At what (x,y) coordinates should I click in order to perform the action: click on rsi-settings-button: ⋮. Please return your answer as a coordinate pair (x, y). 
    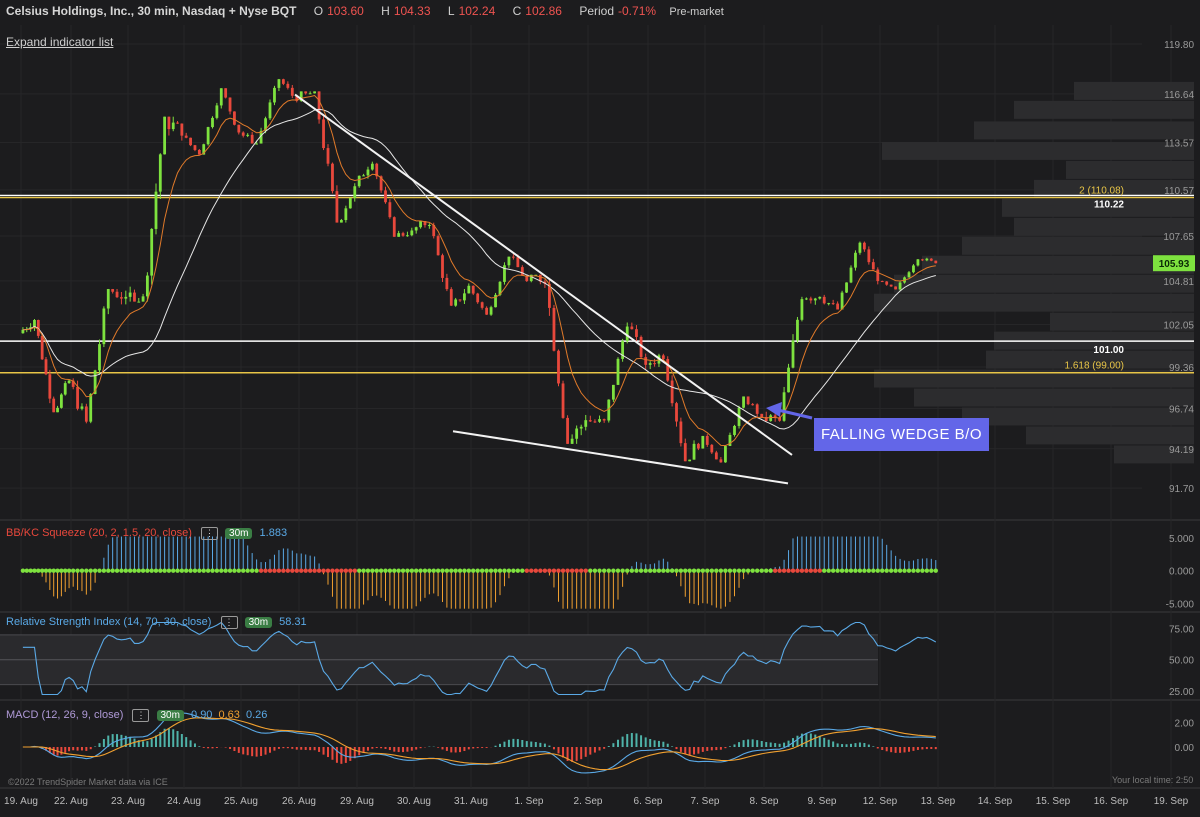
    Looking at the image, I should click on (229, 622).